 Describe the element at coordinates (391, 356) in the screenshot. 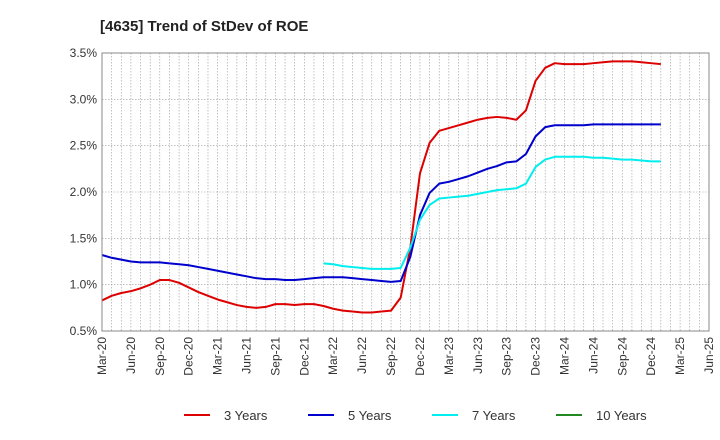

I see `x-tick-label: Sep-22` at that location.